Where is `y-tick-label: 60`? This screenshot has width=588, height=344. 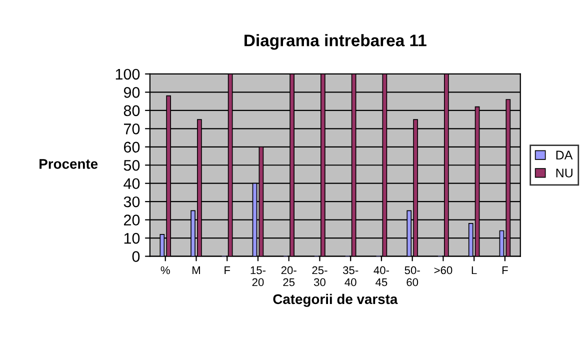 y-tick-label: 60 is located at coordinates (132, 147).